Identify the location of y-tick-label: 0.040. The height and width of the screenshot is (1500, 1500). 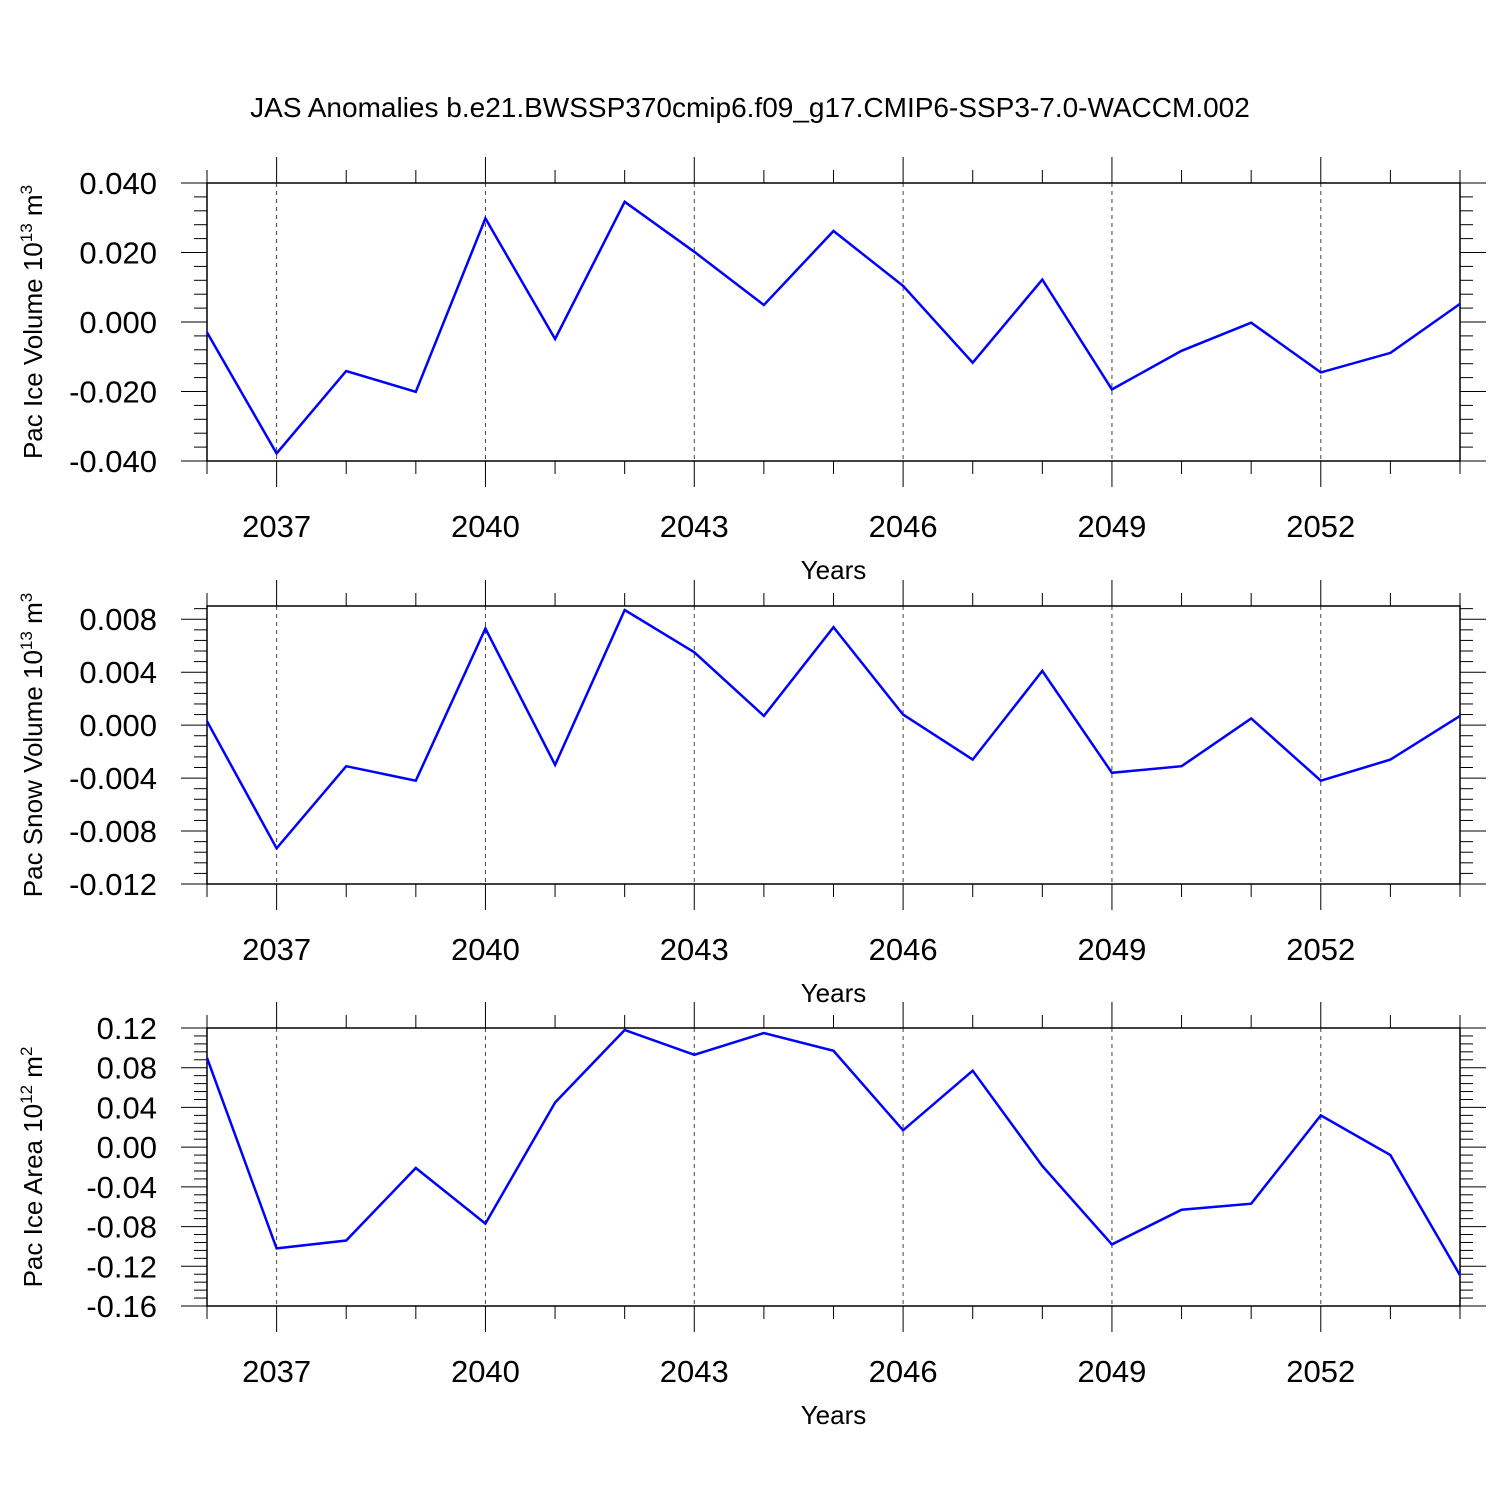
(118, 183).